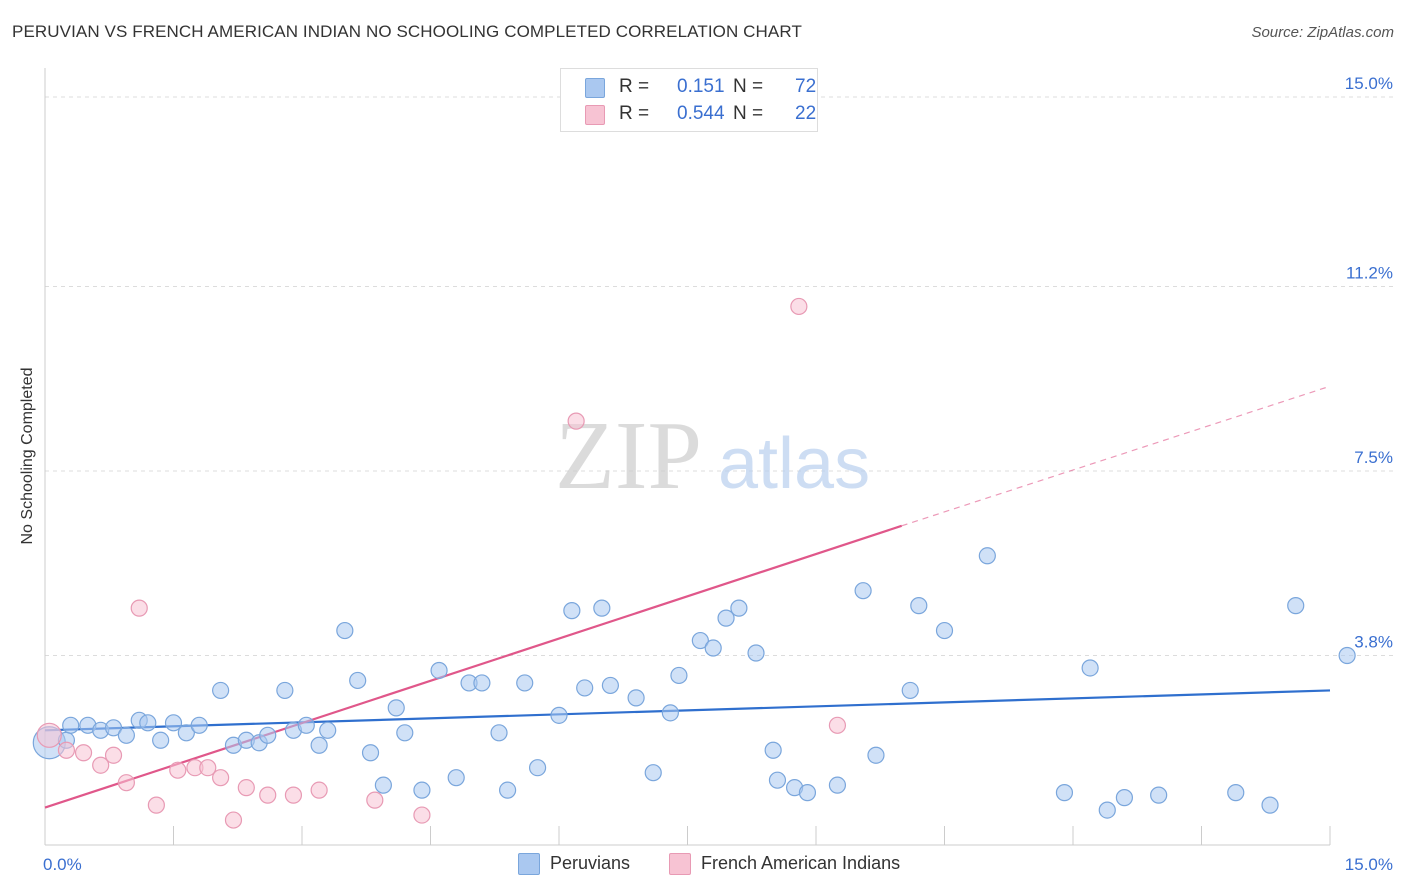 This screenshot has height=892, width=1406. I want to click on source-credit: Source: ZipAtlas.com, so click(1322, 32).